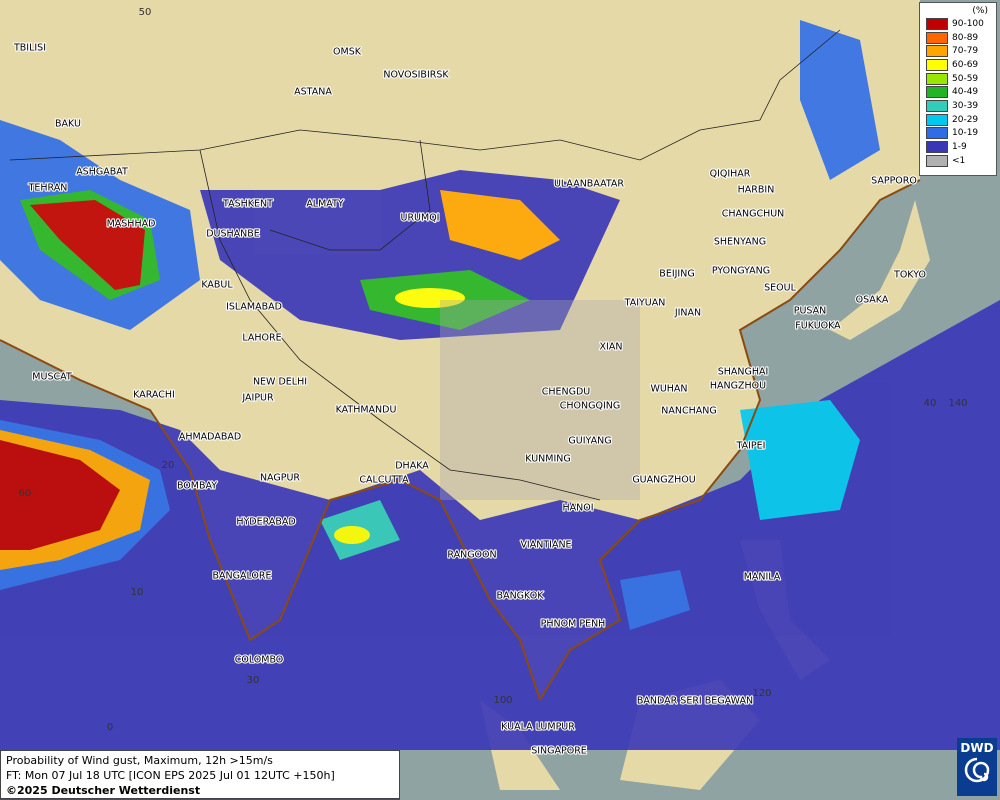  I want to click on legend-label: 50-59, so click(965, 78).